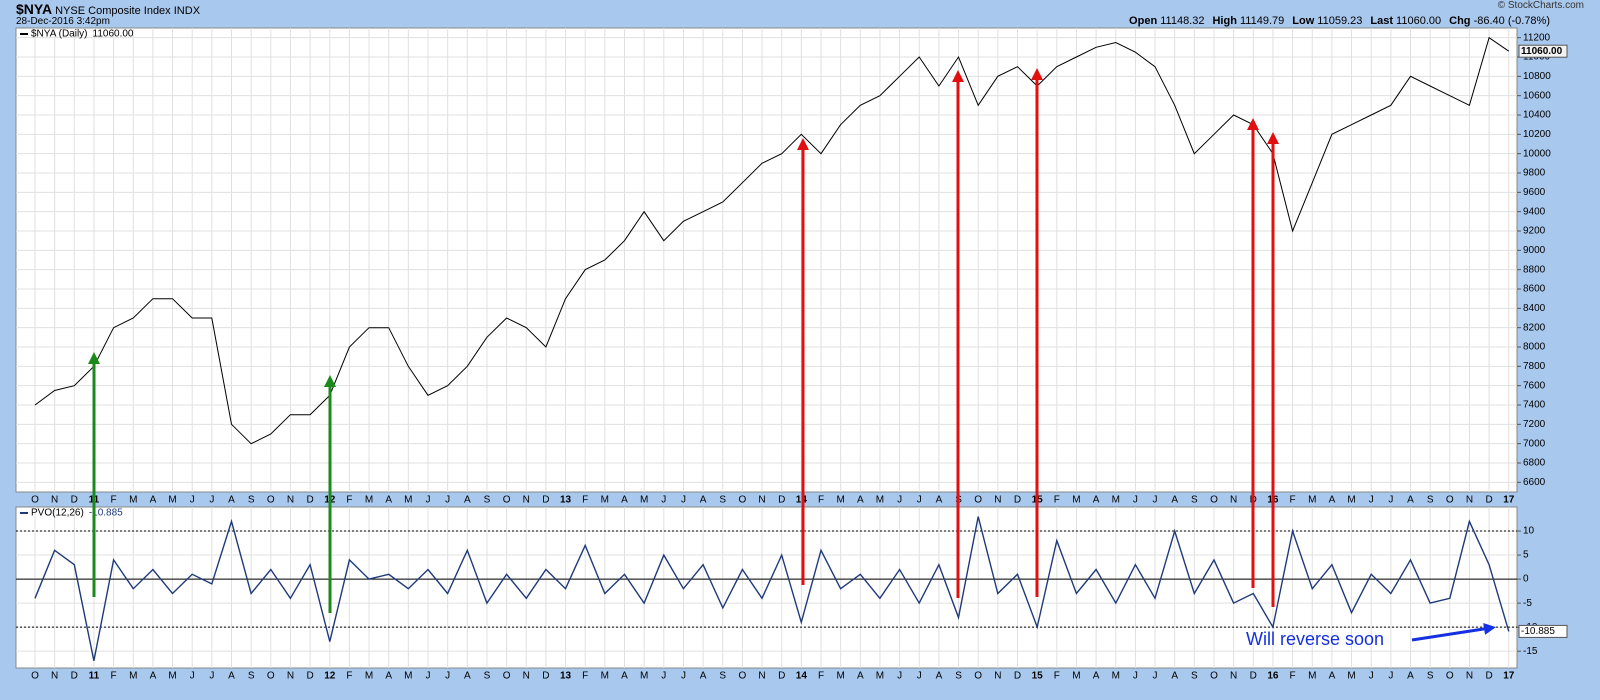  I want to click on legend-value: 11060.00, so click(113, 34).